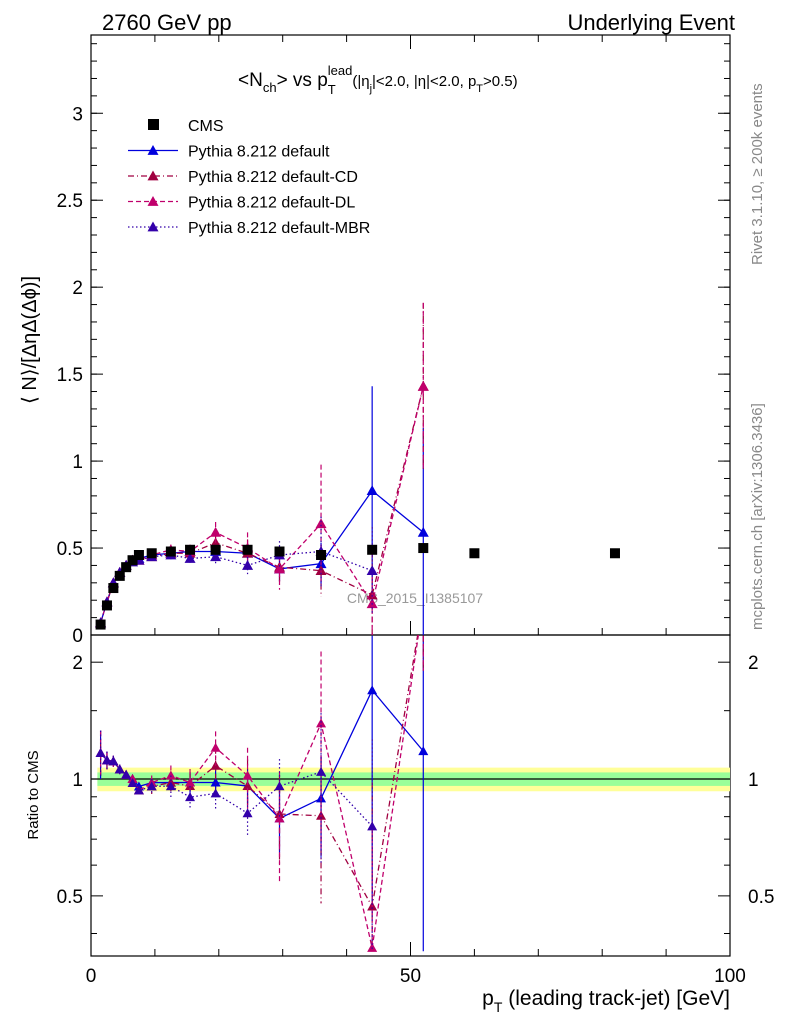  I want to click on xtick-label: 100, so click(730, 976).